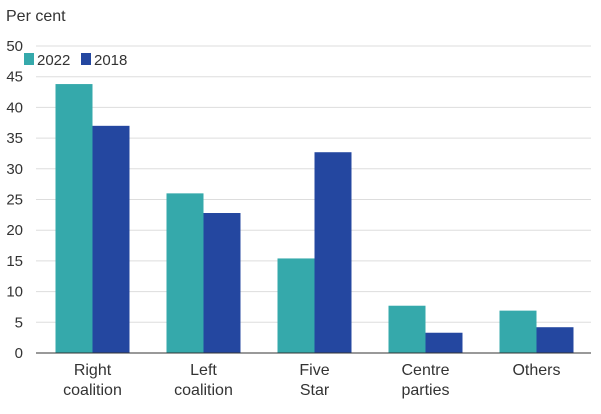 This screenshot has width=601, height=414. What do you see at coordinates (425, 390) in the screenshot?
I see `x-tick-label: parties` at bounding box center [425, 390].